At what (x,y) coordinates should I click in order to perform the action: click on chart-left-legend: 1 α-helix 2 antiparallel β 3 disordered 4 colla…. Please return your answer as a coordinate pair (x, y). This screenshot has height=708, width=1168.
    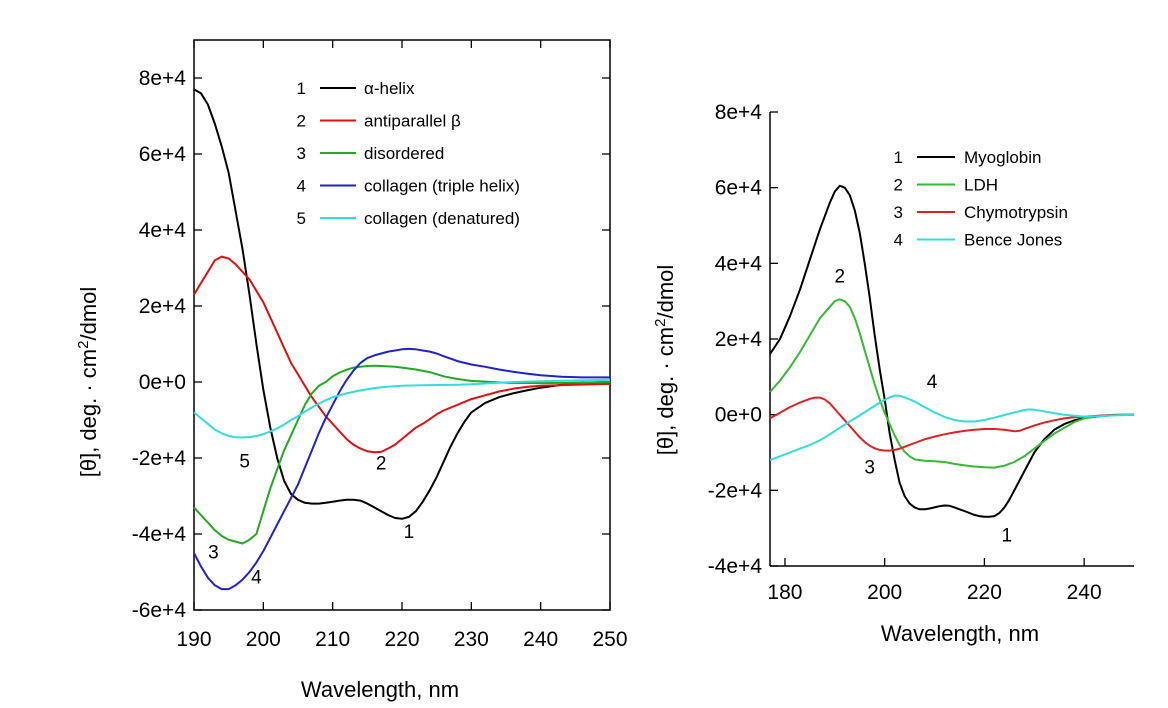
    Looking at the image, I should click on (408, 153).